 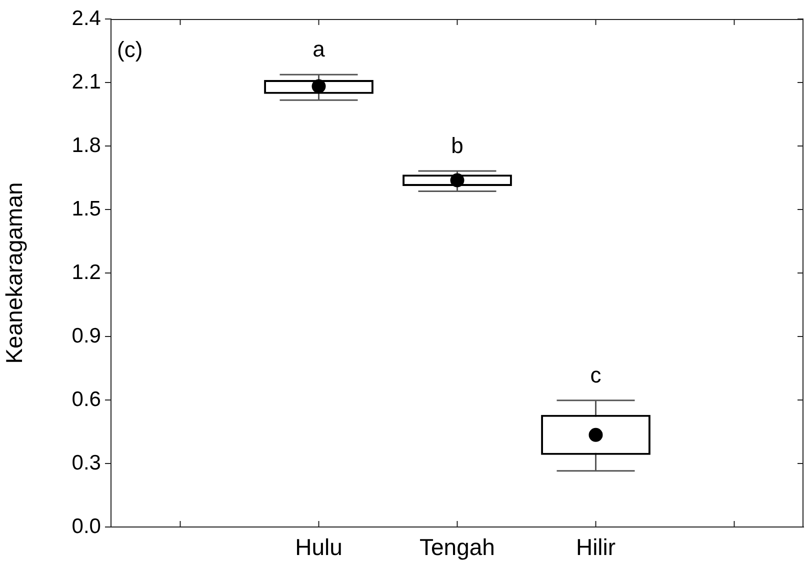 What do you see at coordinates (86, 462) in the screenshot?
I see `y-tick-label: 0.3` at bounding box center [86, 462].